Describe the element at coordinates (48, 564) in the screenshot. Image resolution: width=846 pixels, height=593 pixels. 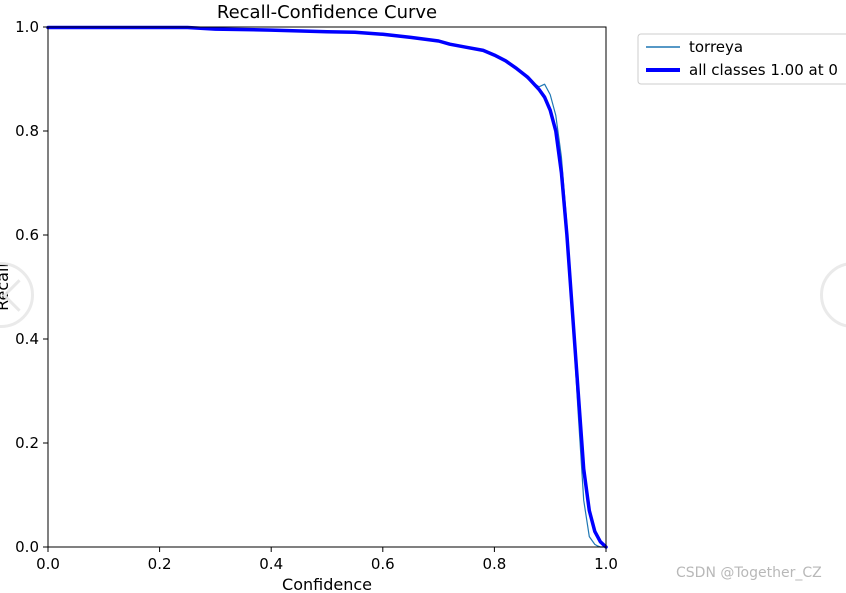
I see `x-tick-label: 0.0` at that location.